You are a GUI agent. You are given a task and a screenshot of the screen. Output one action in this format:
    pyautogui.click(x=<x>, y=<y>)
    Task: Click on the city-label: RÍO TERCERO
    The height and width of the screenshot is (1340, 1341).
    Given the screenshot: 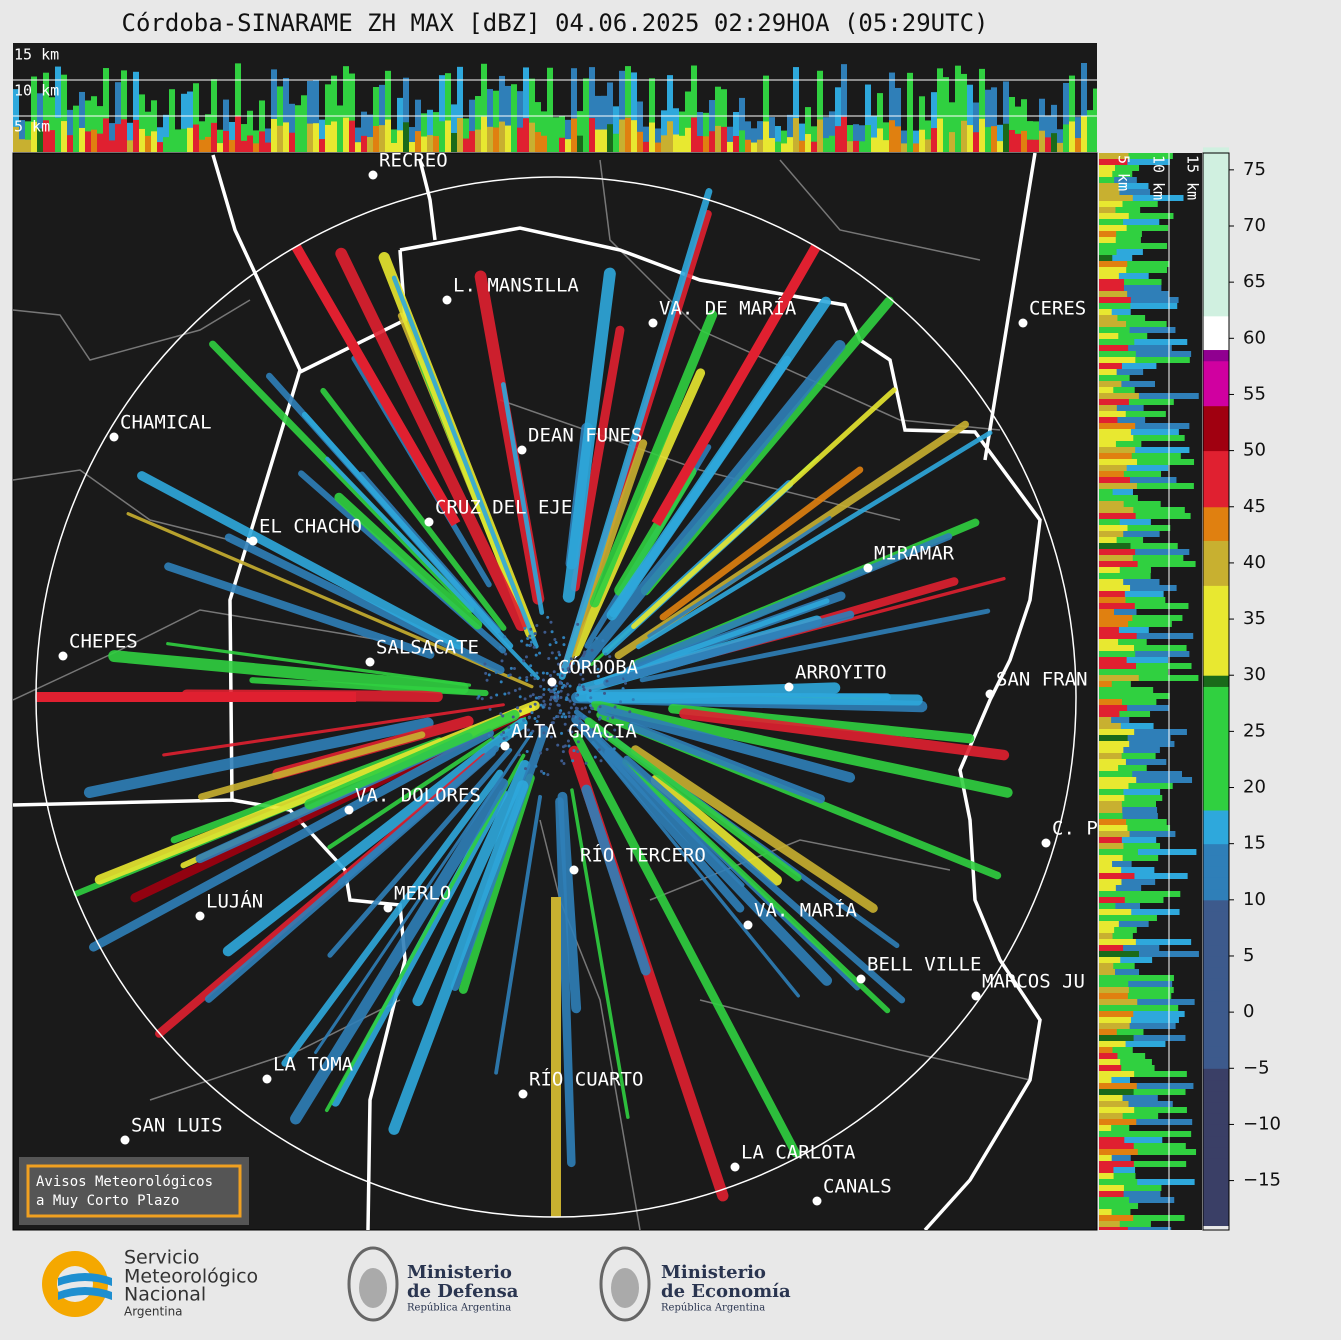 What is the action you would take?
    pyautogui.click(x=643, y=855)
    